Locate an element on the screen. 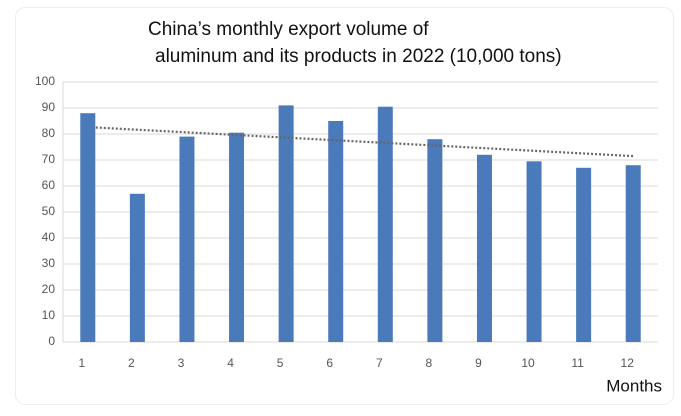 The height and width of the screenshot is (416, 681). y-tick-label: 30 is located at coordinates (49, 263).